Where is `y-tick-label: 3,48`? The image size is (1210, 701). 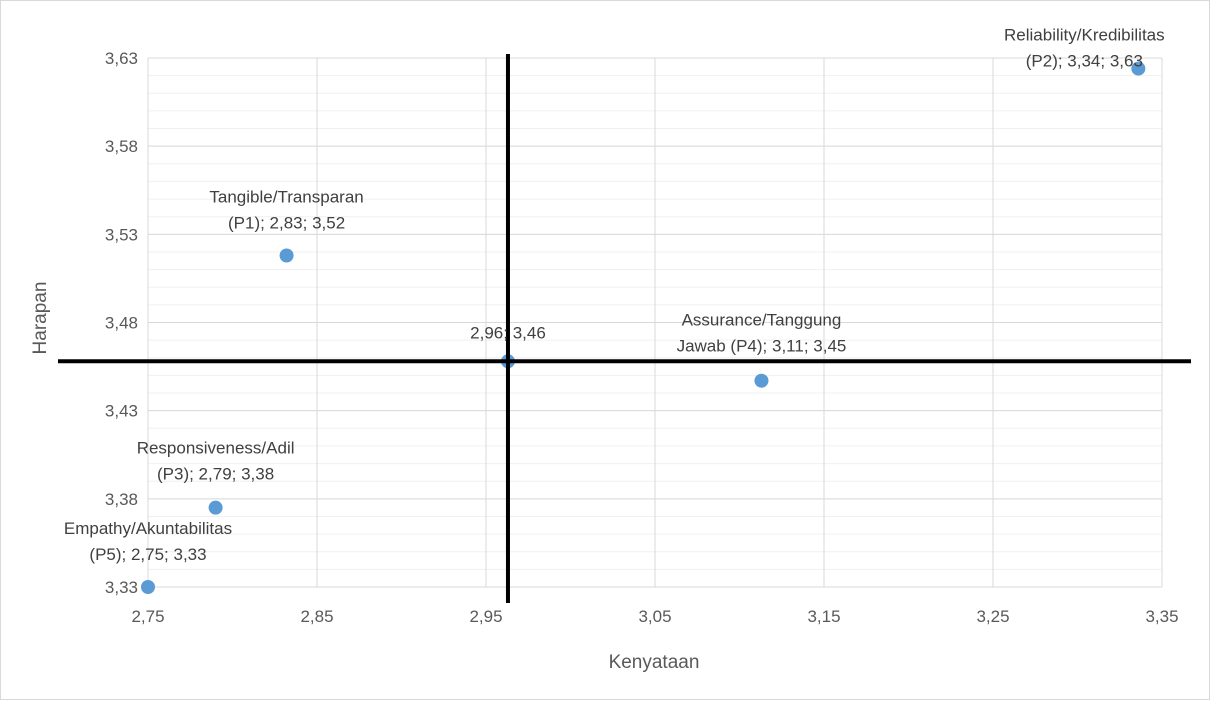
y-tick-label: 3,48 is located at coordinates (121, 323).